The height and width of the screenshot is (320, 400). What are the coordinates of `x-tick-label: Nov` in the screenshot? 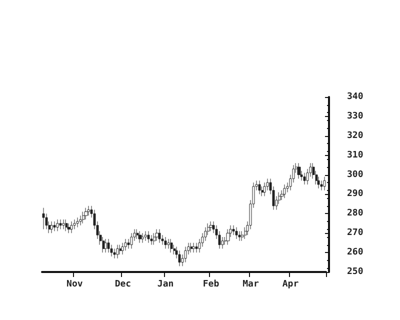 It's located at (75, 285).